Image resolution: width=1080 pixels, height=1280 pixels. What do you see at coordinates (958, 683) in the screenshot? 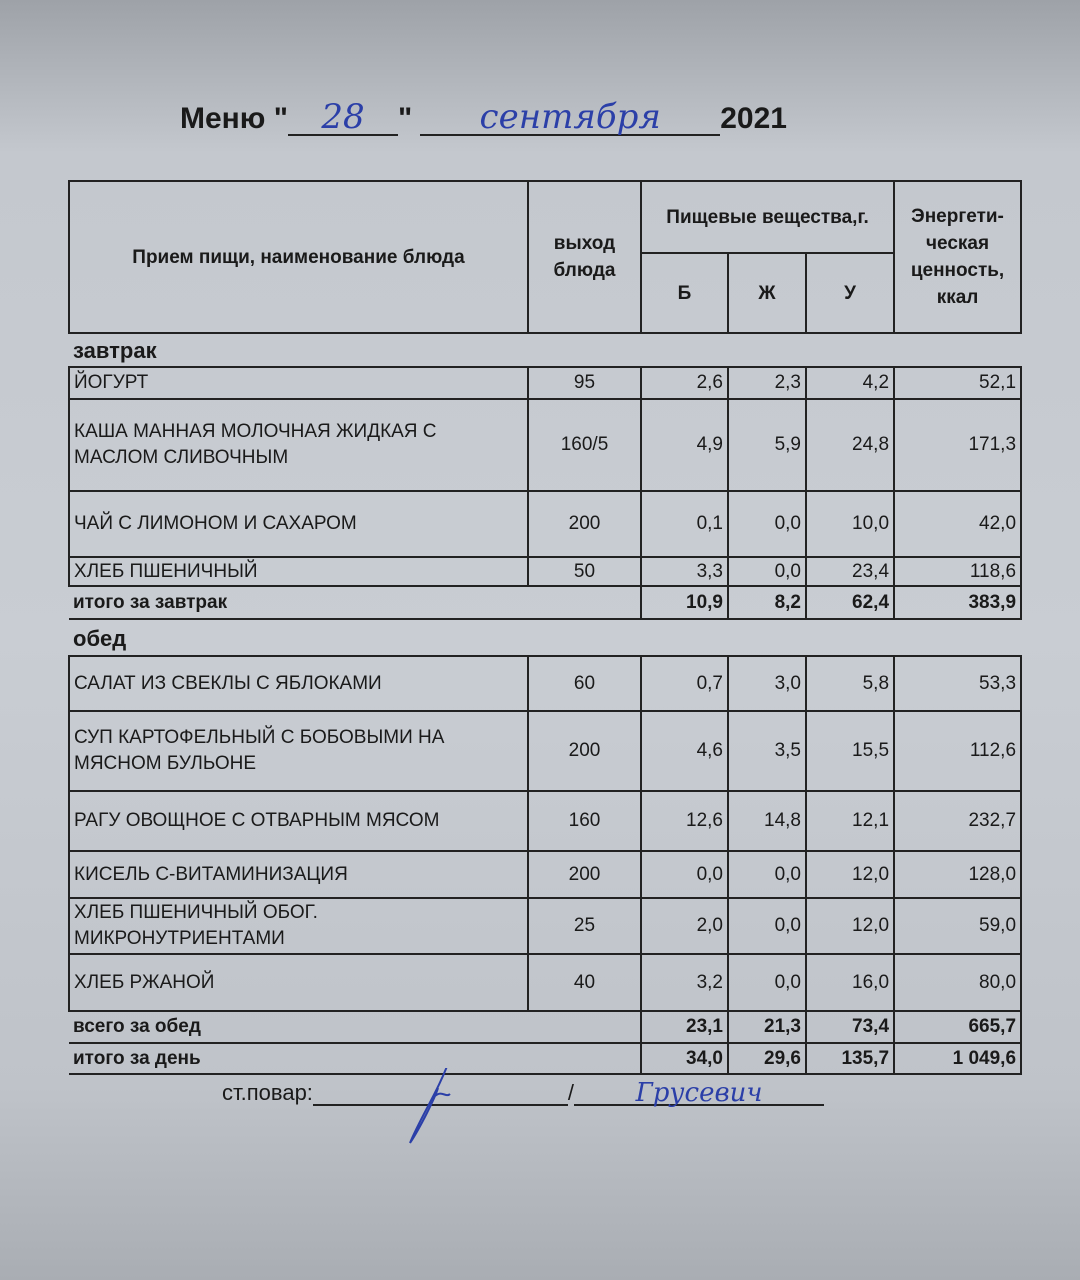
I see `dish-kcal: 53,3` at bounding box center [958, 683].